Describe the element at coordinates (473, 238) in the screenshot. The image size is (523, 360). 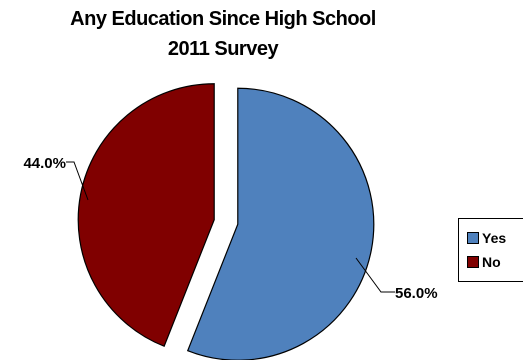
I see `legend-swatch-yes` at that location.